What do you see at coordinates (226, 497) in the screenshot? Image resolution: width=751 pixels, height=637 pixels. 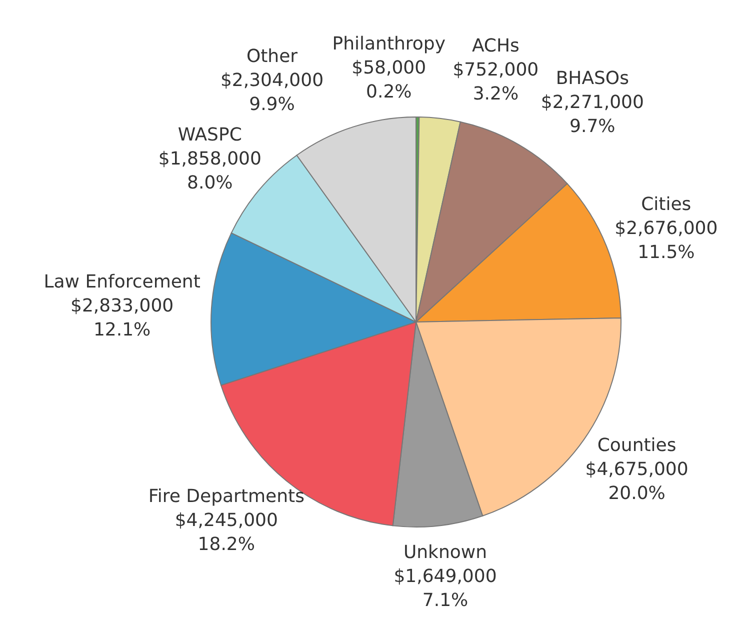 I see `slice-label: Fire Departments` at bounding box center [226, 497].